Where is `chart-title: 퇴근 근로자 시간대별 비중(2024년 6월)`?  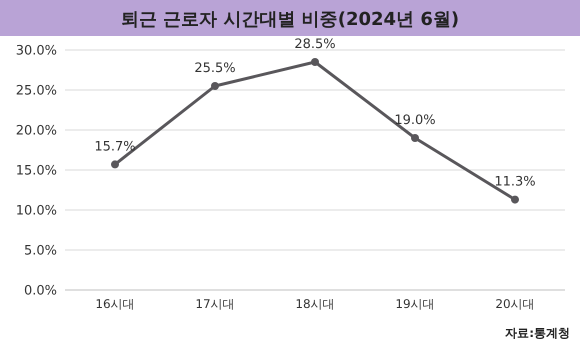 chart-title: 퇴근 근로자 시간대별 비중(2024년 6월) is located at coordinates (290, 19).